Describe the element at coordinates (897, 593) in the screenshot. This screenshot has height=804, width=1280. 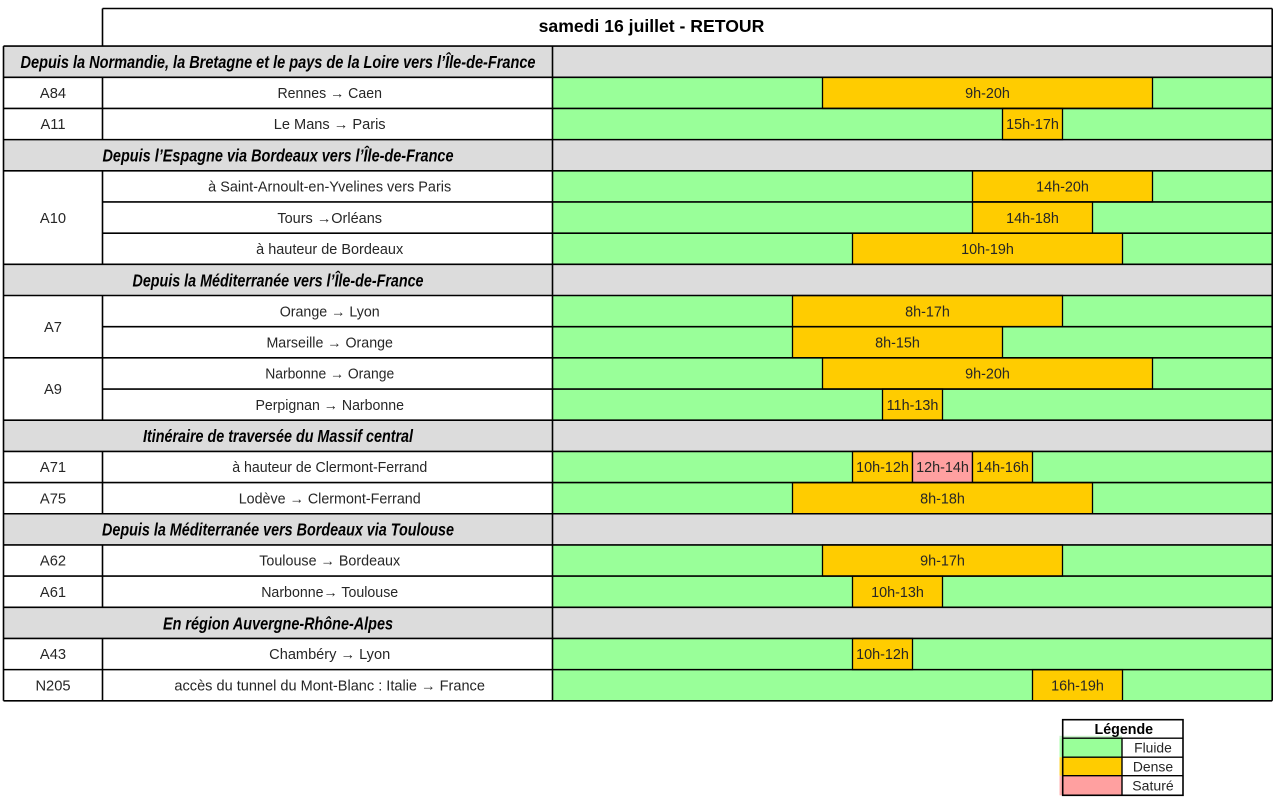
I see `svg-text: 10h-13h` at that location.